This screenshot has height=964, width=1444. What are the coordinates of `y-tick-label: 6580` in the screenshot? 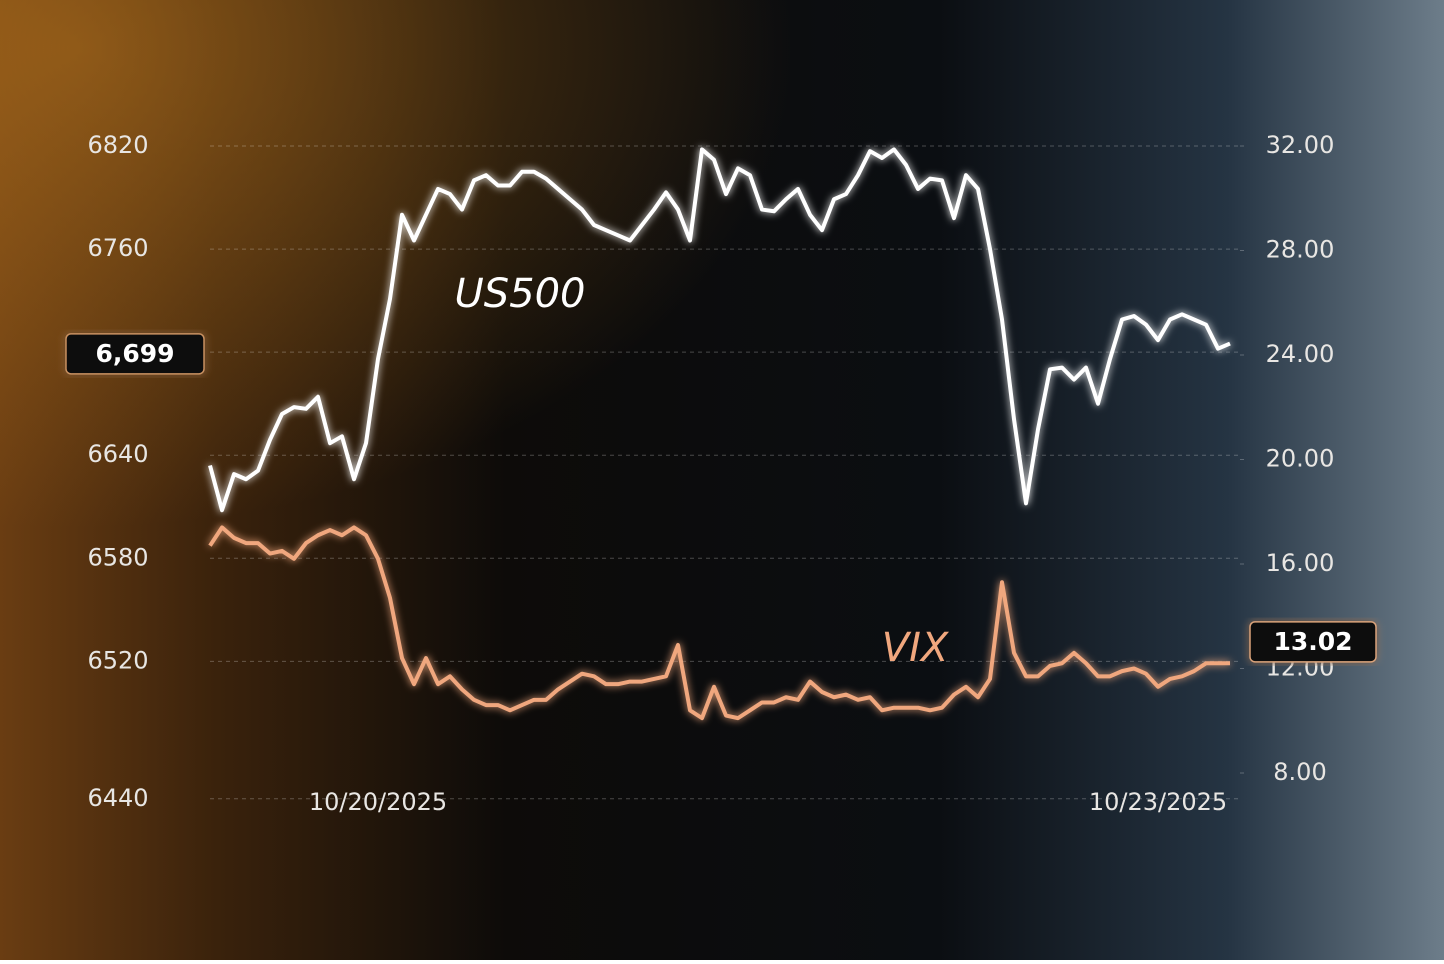 It's located at (117, 557).